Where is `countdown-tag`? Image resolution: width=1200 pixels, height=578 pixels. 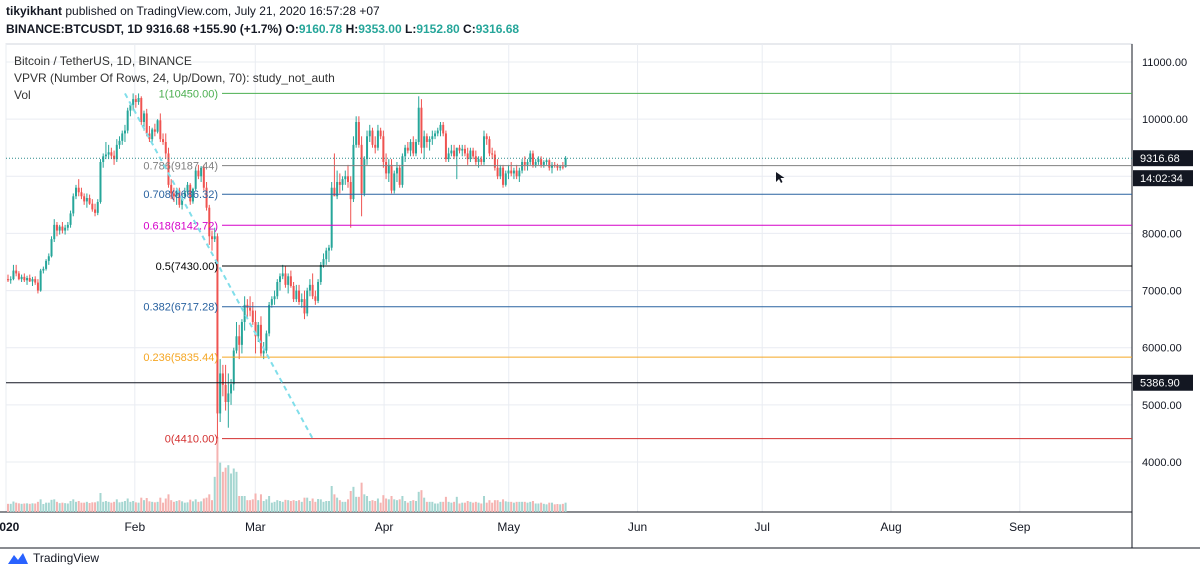 countdown-tag is located at coordinates (1163, 178).